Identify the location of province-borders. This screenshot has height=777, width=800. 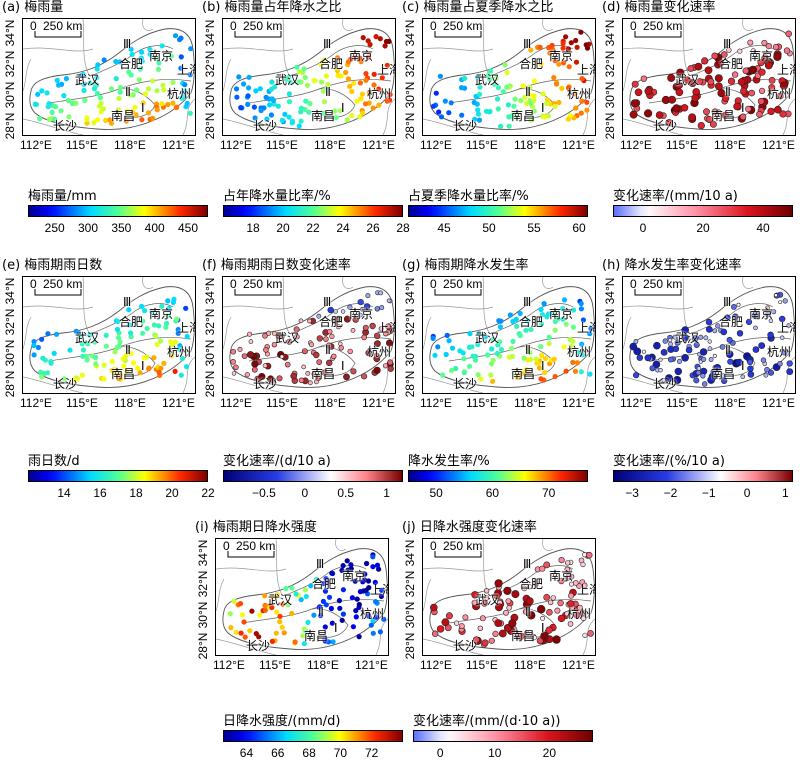
(509, 77).